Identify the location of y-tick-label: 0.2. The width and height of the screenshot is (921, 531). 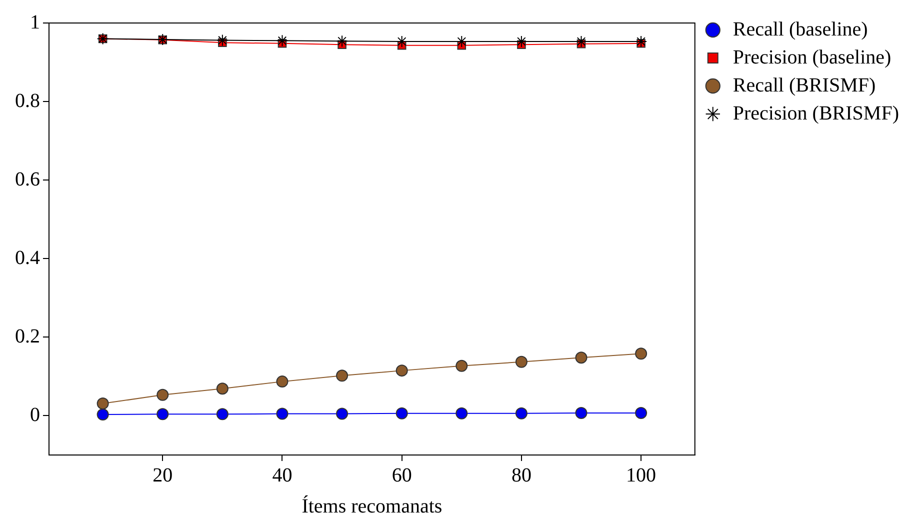
(27, 336).